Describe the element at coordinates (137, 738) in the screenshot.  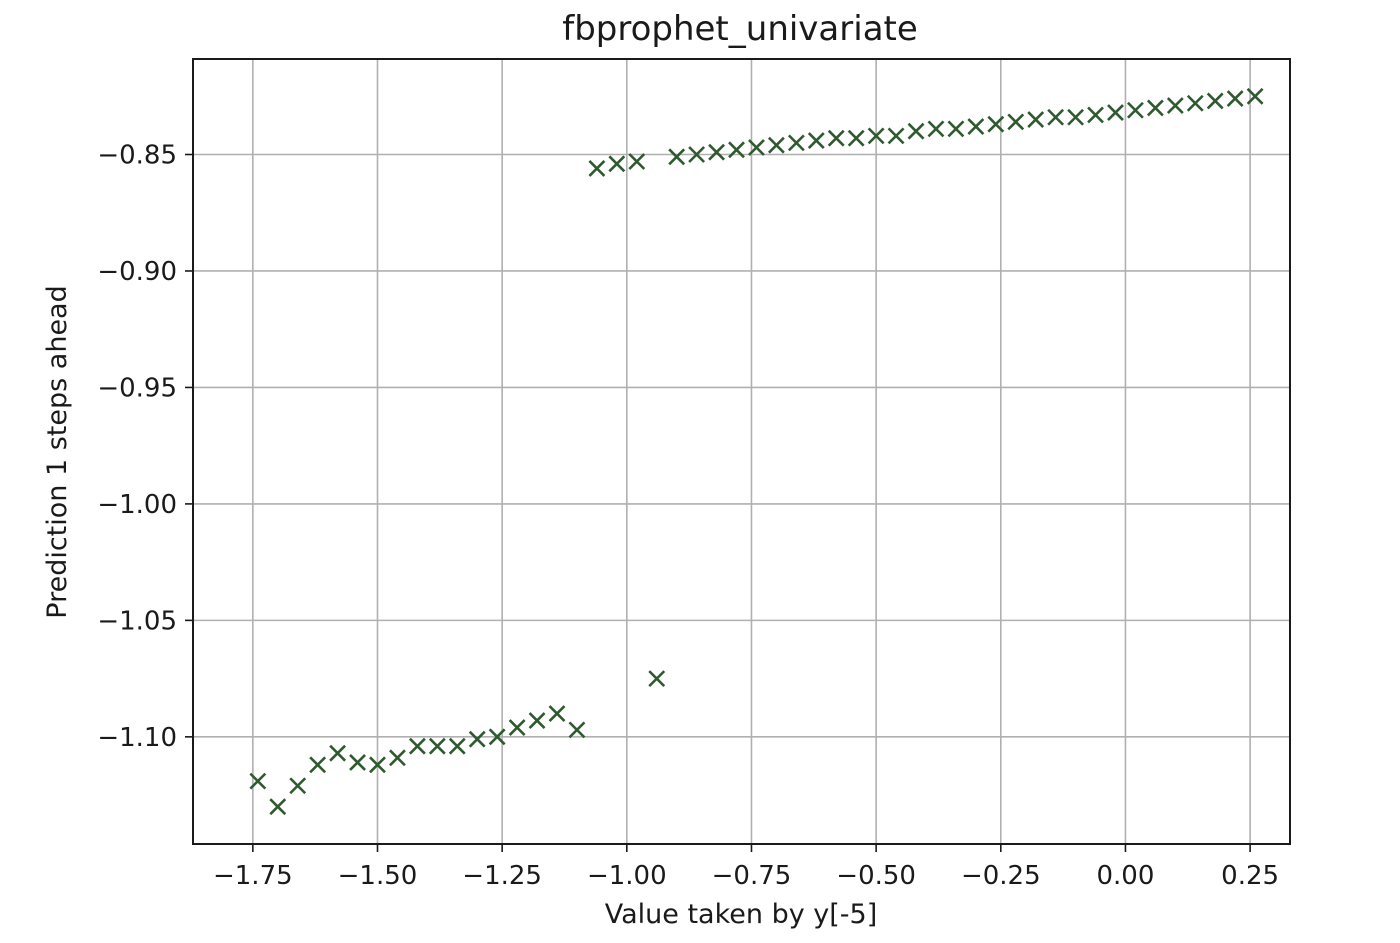
I see `y-tick-label: −1.10` at that location.